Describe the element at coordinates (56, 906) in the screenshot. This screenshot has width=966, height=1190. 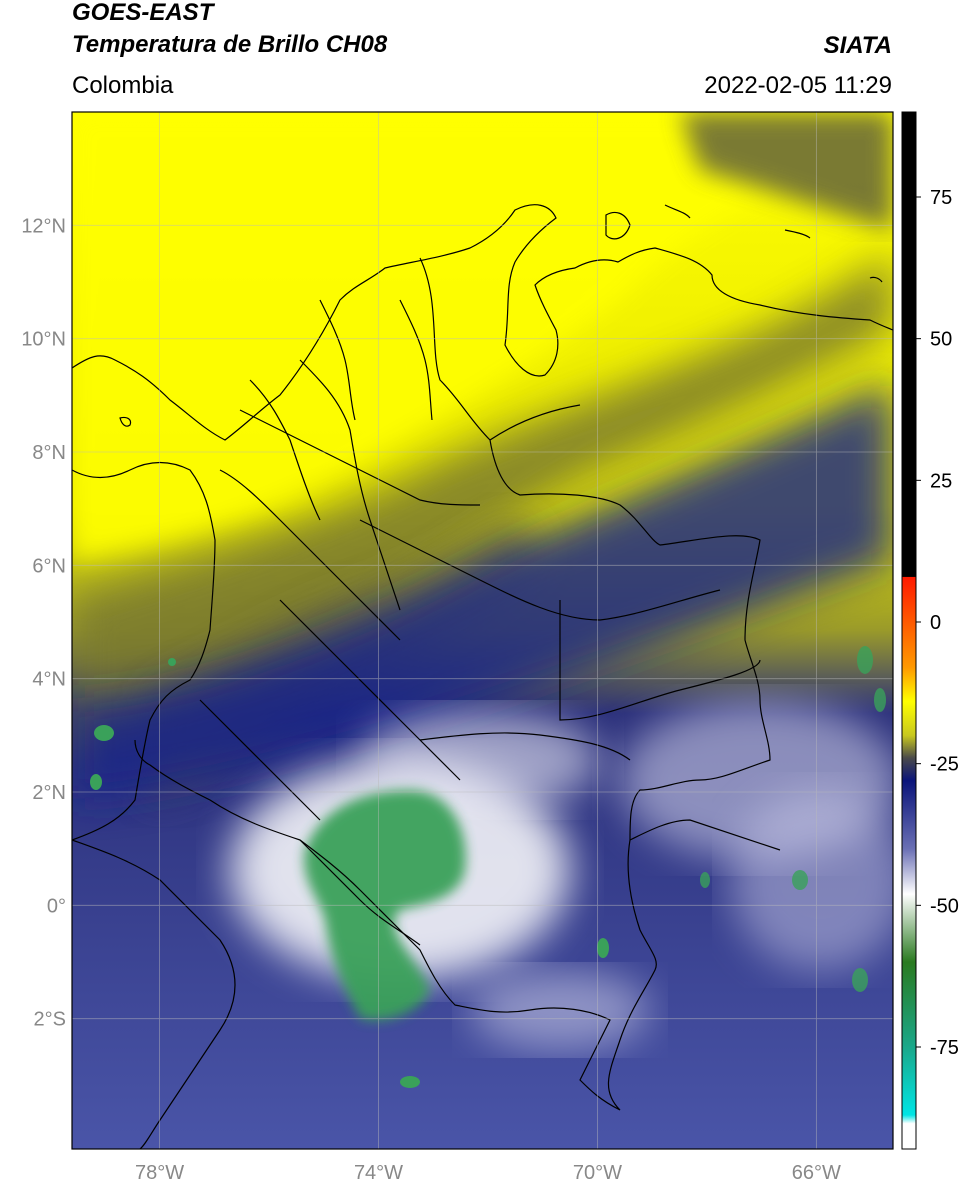
I see `lat-tick-label: 0°` at that location.